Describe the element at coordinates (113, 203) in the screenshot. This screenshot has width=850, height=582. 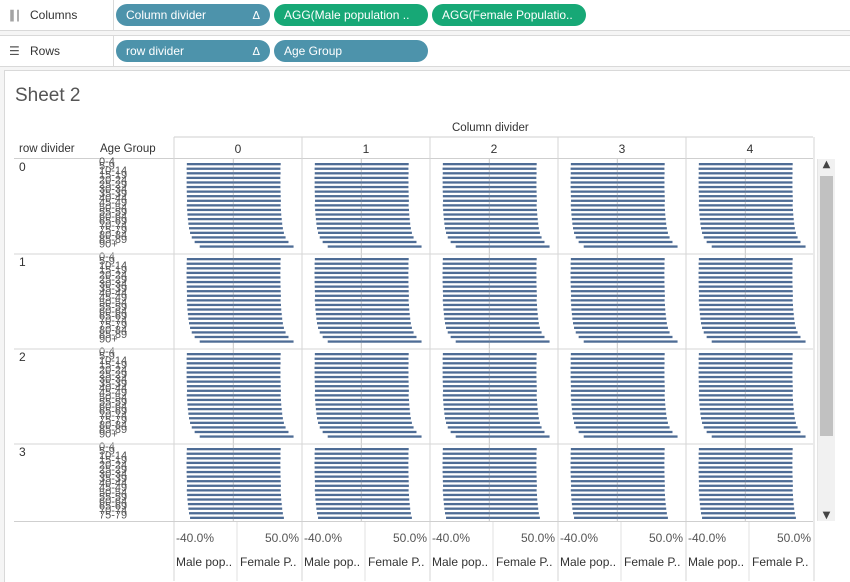
I see `age-group-label: 45-49` at that location.